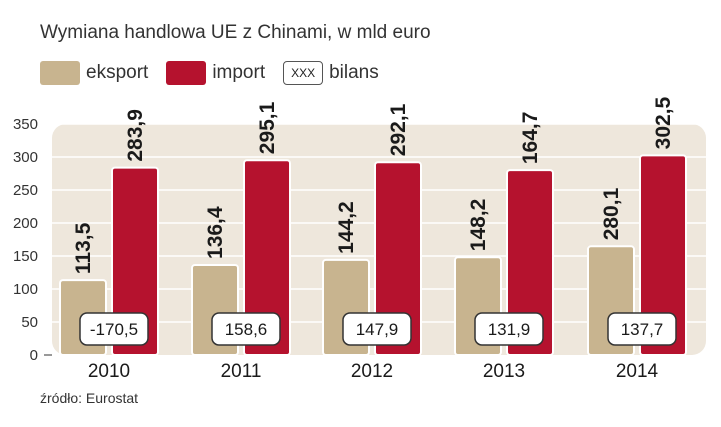 The width and height of the screenshot is (721, 427). I want to click on value-label-eksport-2010: 113,5, so click(83, 248).